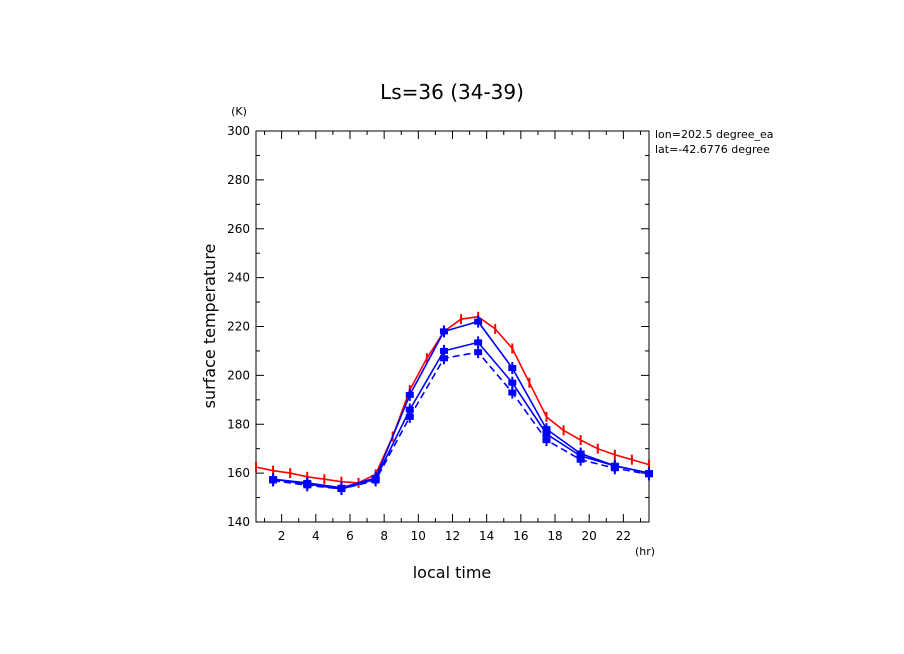 The height and width of the screenshot is (654, 904). What do you see at coordinates (238, 131) in the screenshot?
I see `y-tick-label: 300` at bounding box center [238, 131].